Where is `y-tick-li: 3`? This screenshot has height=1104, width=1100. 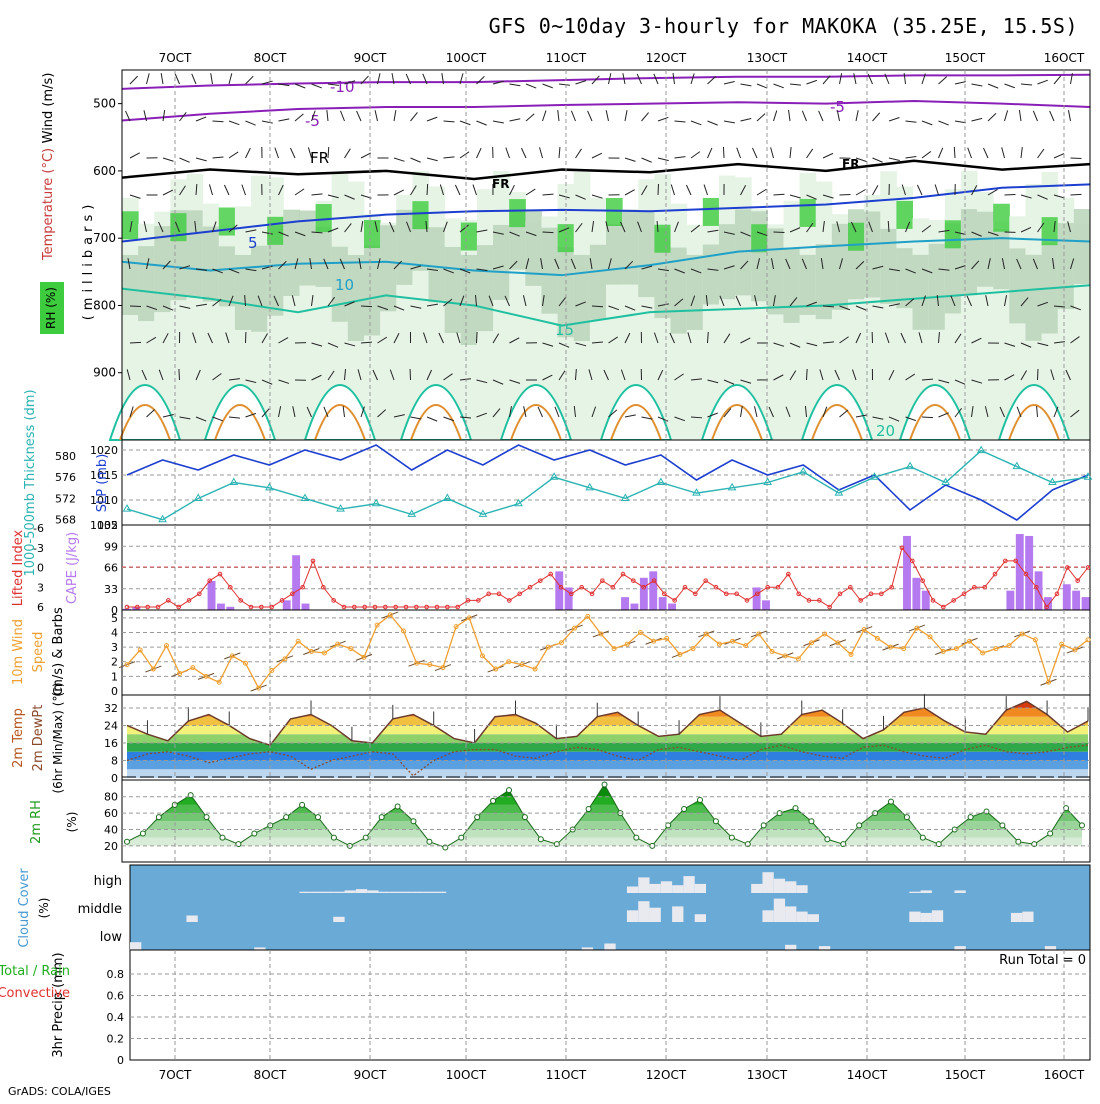
y-tick-li: 3 is located at coordinates (40, 587).